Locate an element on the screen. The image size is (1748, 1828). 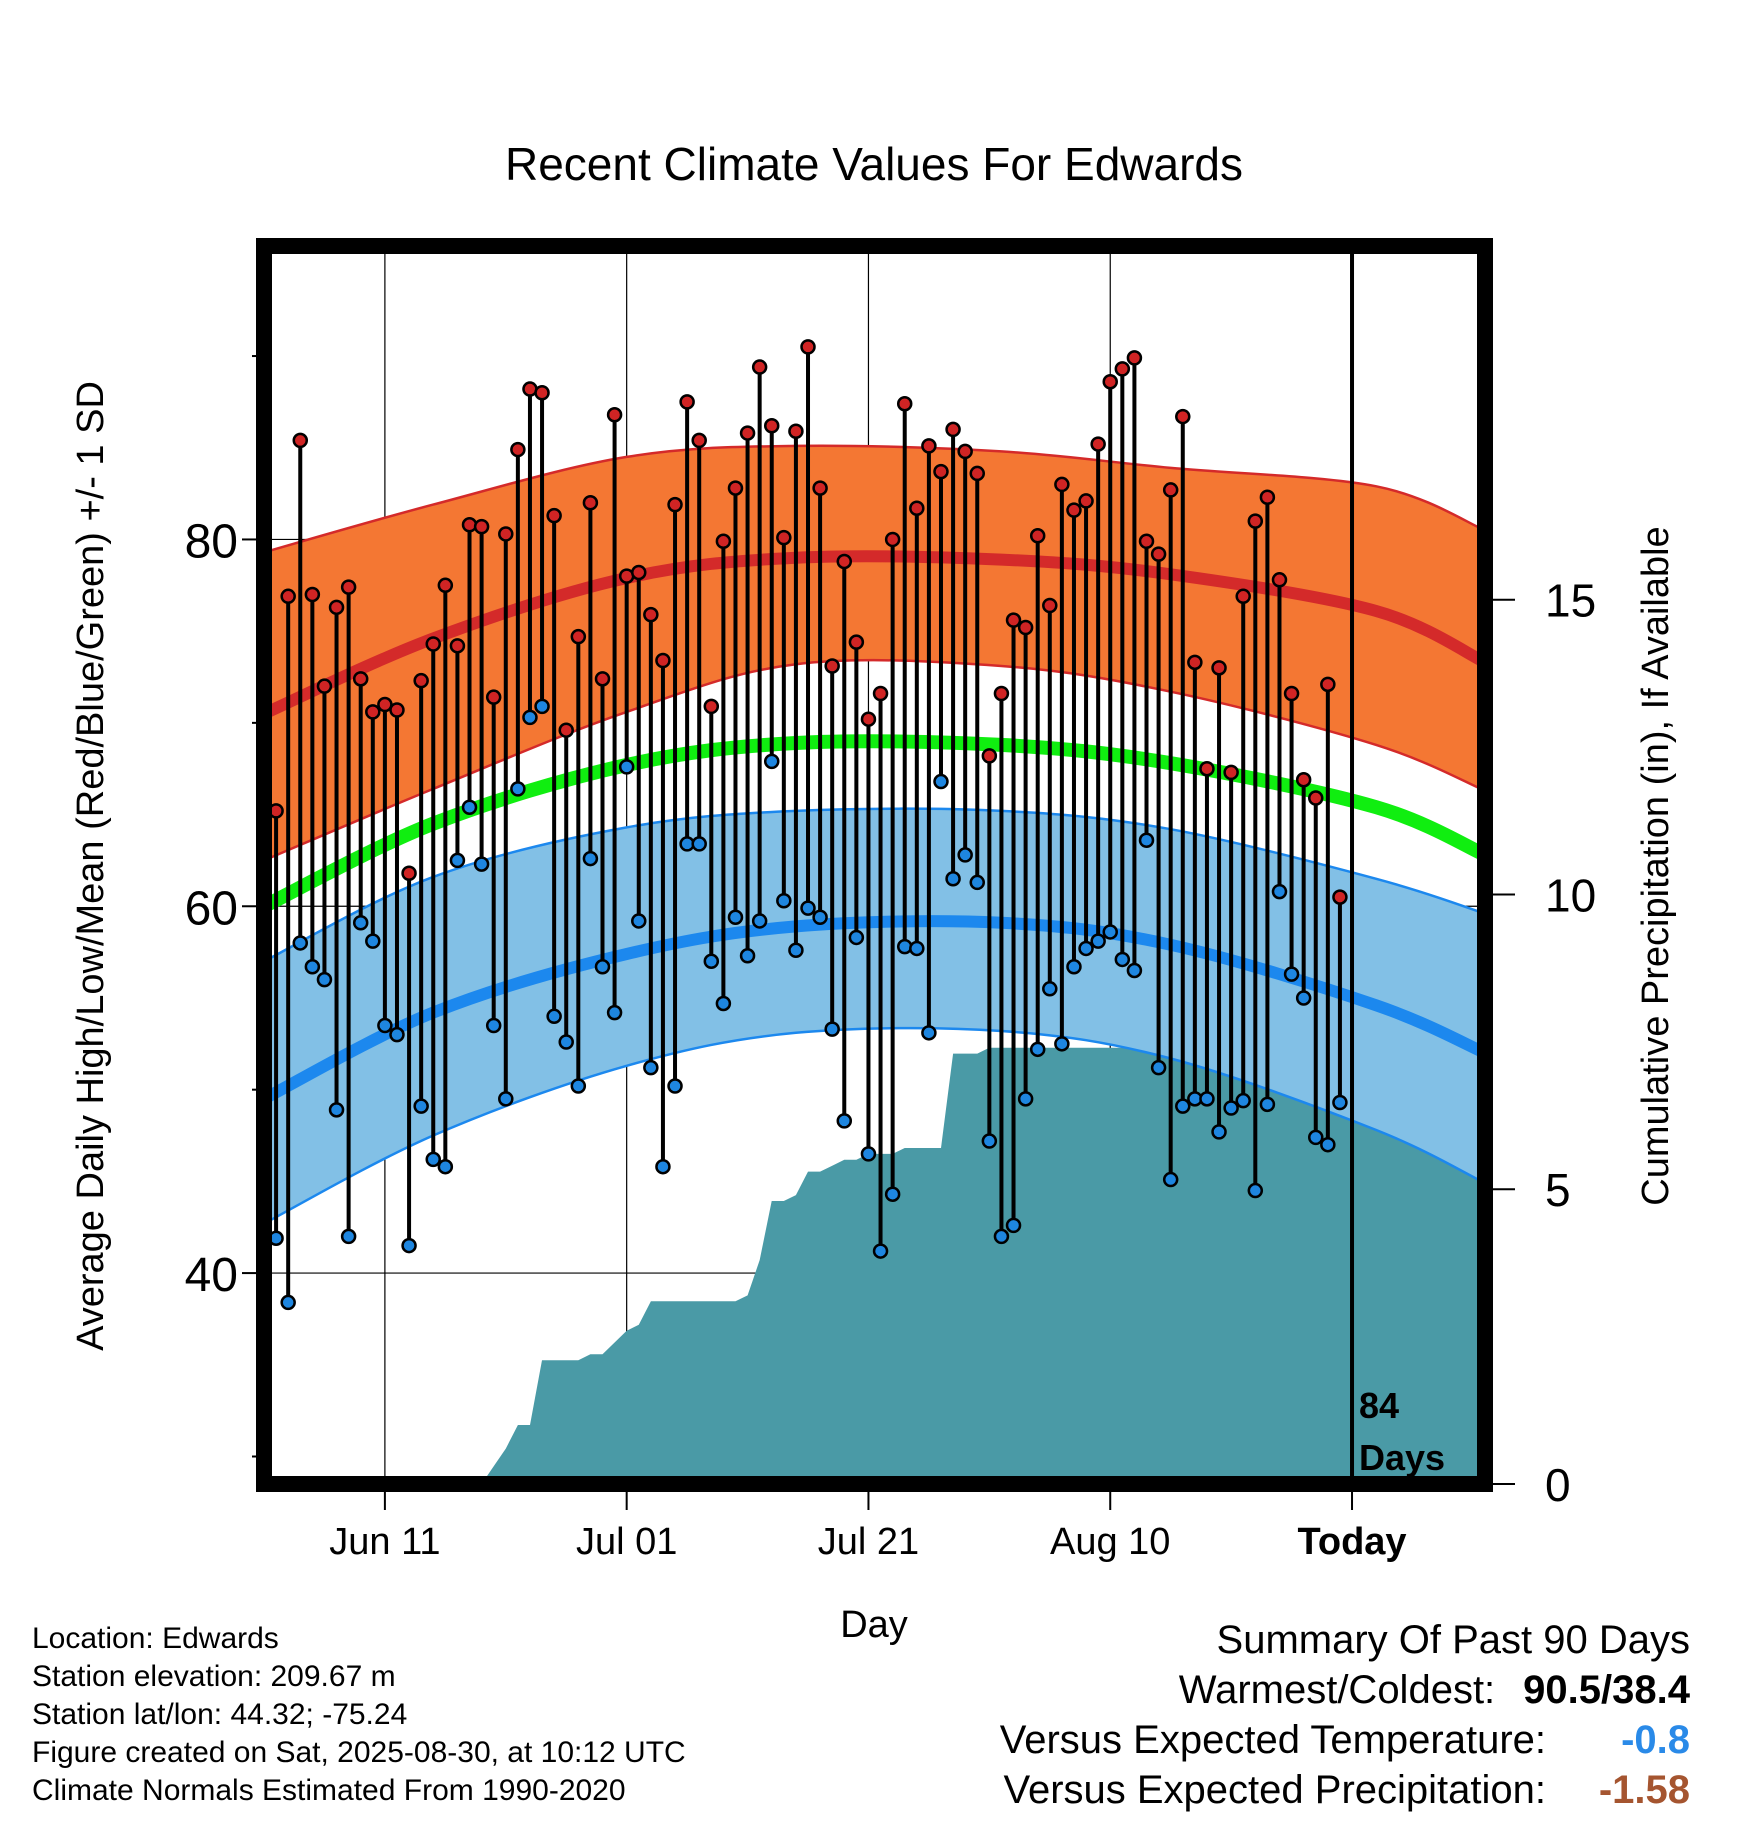
y-tick-label: 80 is located at coordinates (211, 541).